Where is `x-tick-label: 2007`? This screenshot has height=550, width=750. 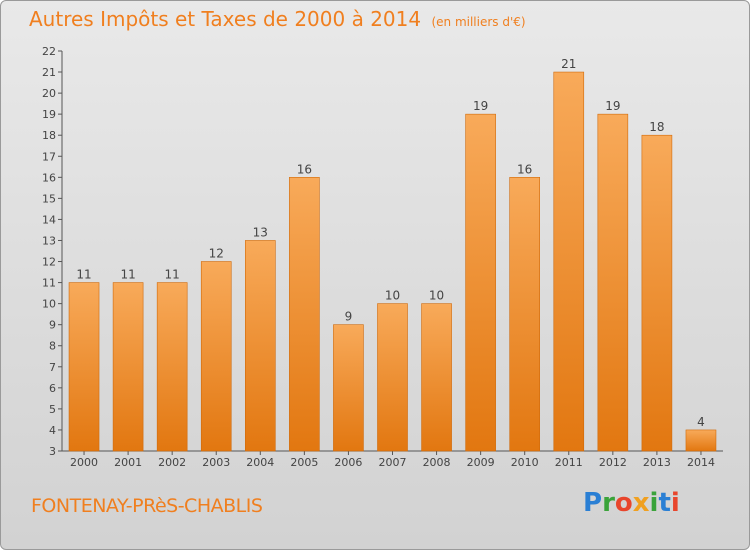 x-tick-label: 2007 is located at coordinates (393, 462).